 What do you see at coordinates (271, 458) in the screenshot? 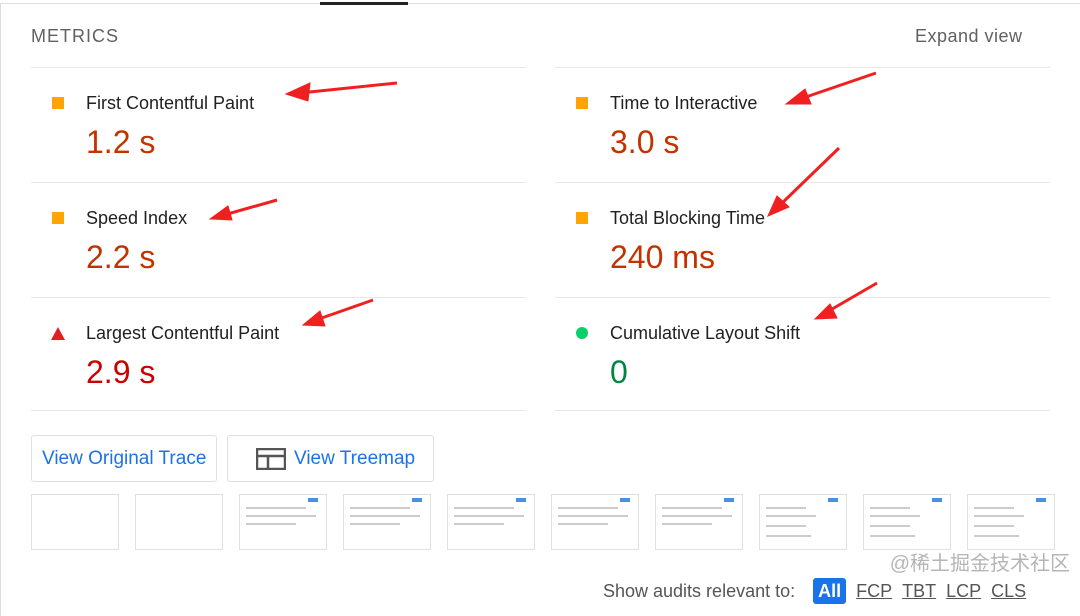
I see `treemap-icon` at bounding box center [271, 458].